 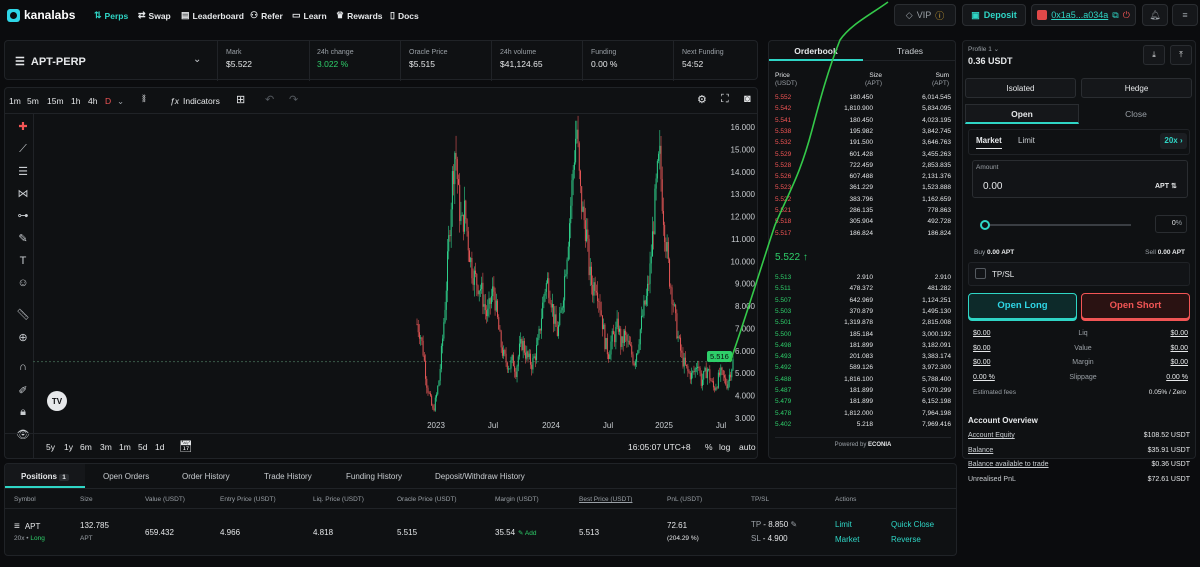 What do you see at coordinates (23, 367) in the screenshot?
I see `magnet-icon: ∩` at bounding box center [23, 367].